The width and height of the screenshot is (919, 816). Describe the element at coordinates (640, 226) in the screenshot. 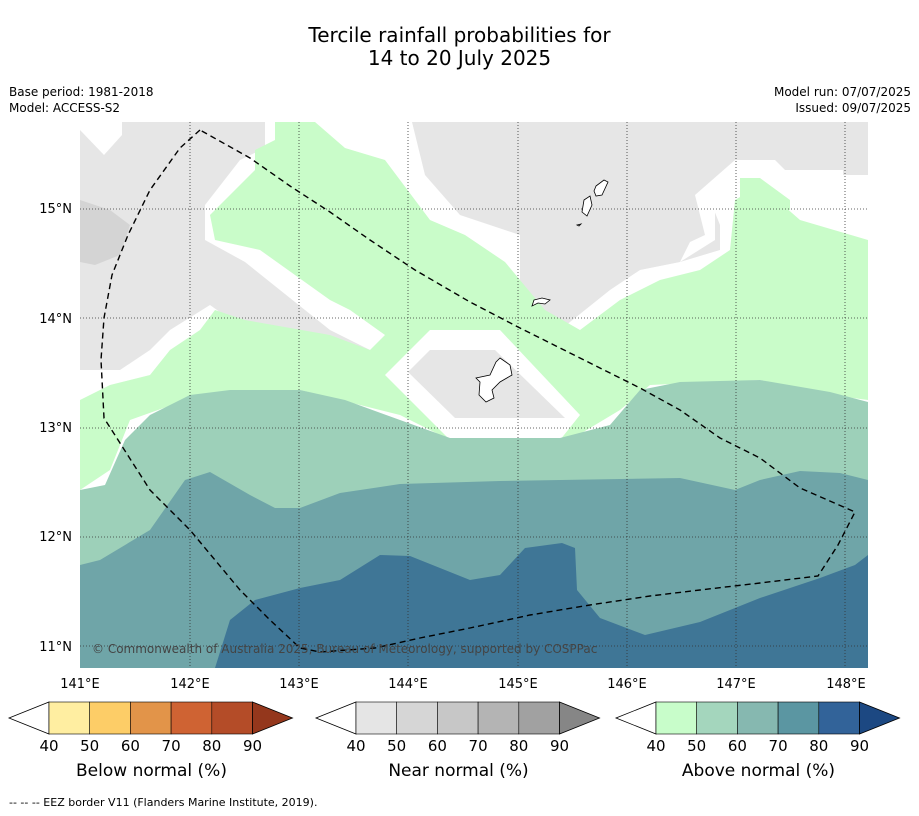

I see `near-normal-region-ne` at that location.